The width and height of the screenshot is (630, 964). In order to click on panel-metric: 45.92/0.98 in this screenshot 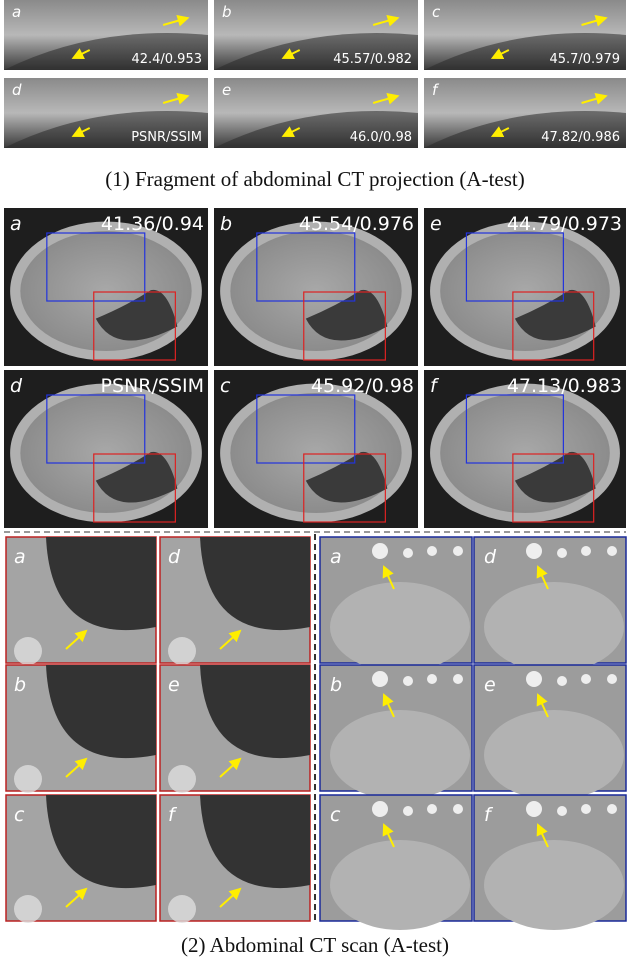, I will do `click(362, 386)`.